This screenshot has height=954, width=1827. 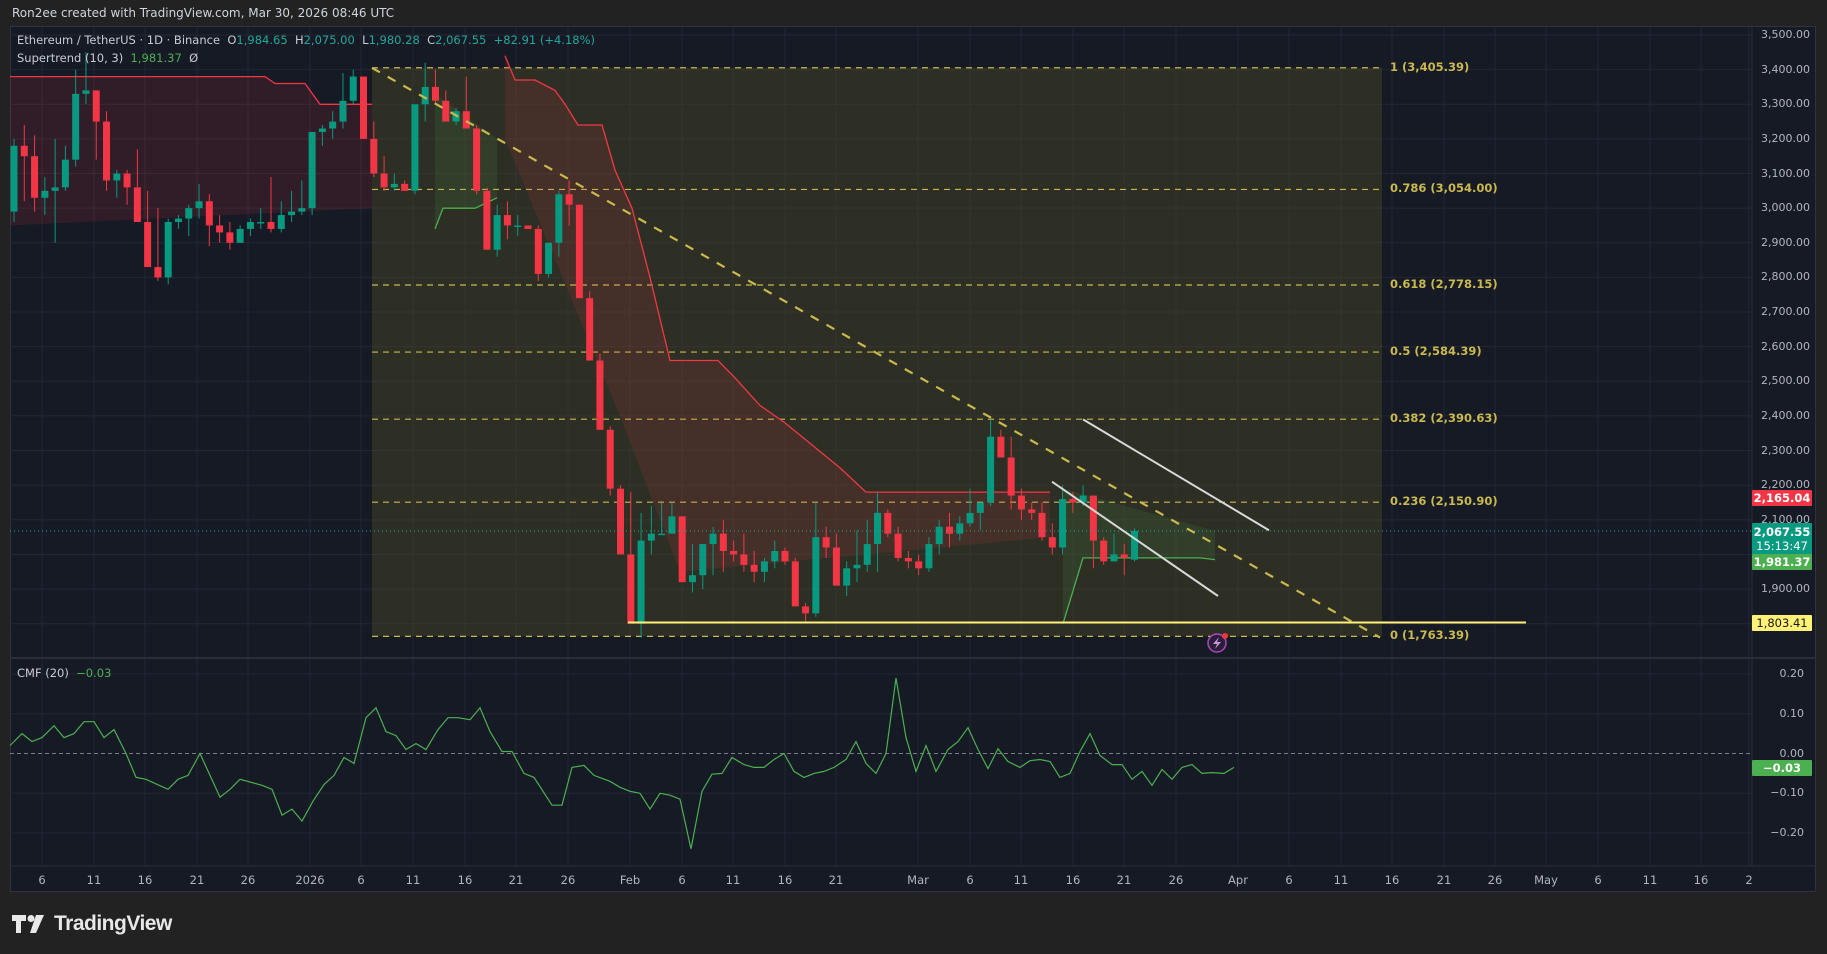 I want to click on price-axis-label: 2,900.00, so click(x=1785, y=242).